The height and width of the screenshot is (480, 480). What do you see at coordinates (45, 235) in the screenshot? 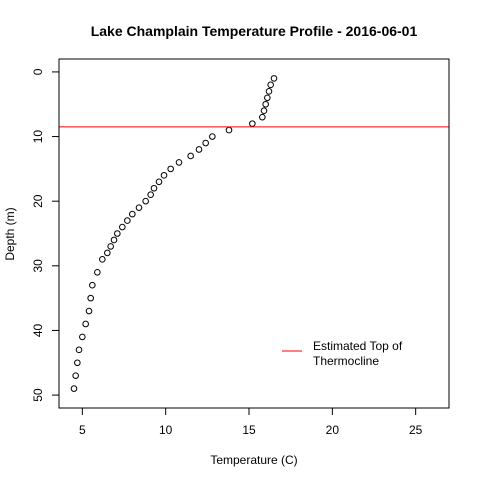
I see `y-axis: 0 10 20 30 40 50` at bounding box center [45, 235].